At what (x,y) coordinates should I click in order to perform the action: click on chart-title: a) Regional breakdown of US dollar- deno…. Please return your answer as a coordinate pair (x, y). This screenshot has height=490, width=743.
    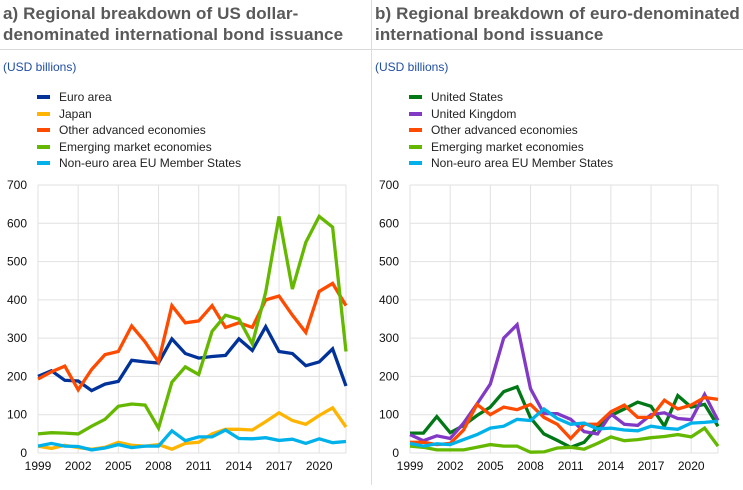
    Looking at the image, I should click on (185, 24).